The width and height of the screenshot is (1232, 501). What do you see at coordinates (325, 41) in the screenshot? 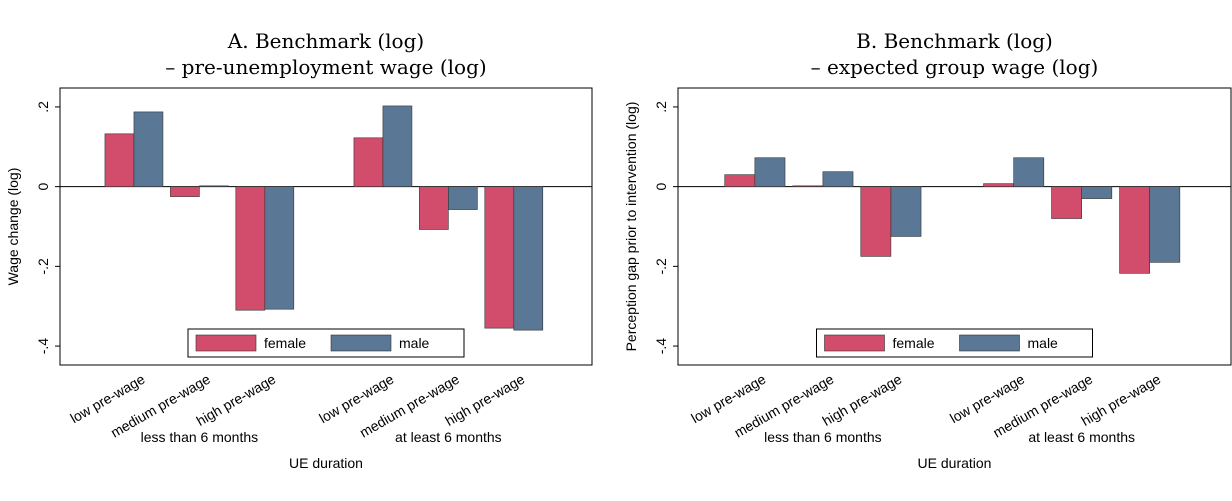
I see `chart-title: A. Benchmark (log)` at bounding box center [325, 41].